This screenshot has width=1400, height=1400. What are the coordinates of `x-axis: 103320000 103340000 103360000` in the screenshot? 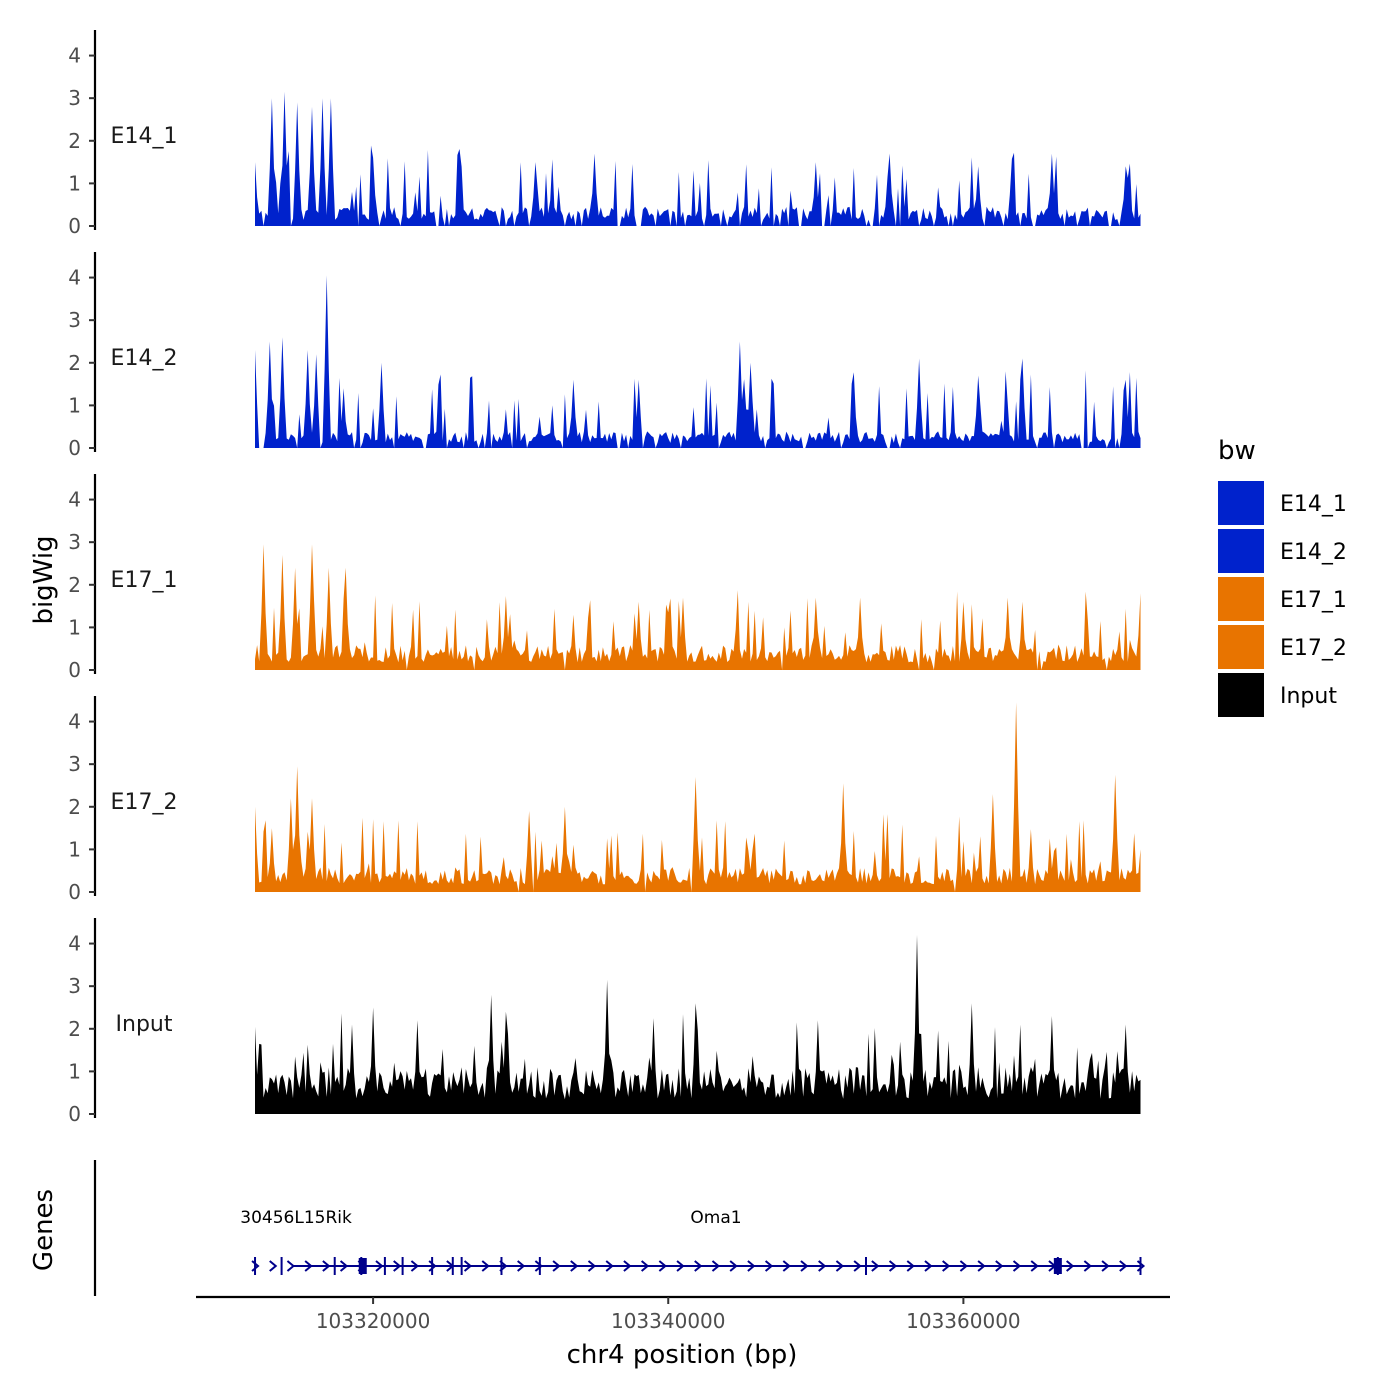 It's located at (683, 1314).